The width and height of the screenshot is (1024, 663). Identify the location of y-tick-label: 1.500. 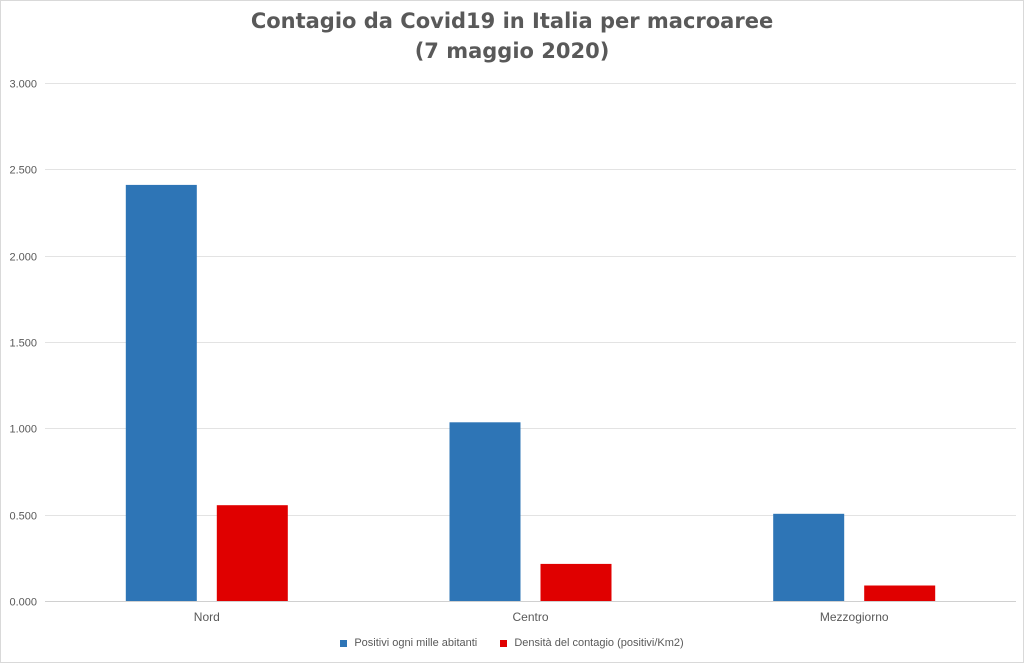
(23, 344).